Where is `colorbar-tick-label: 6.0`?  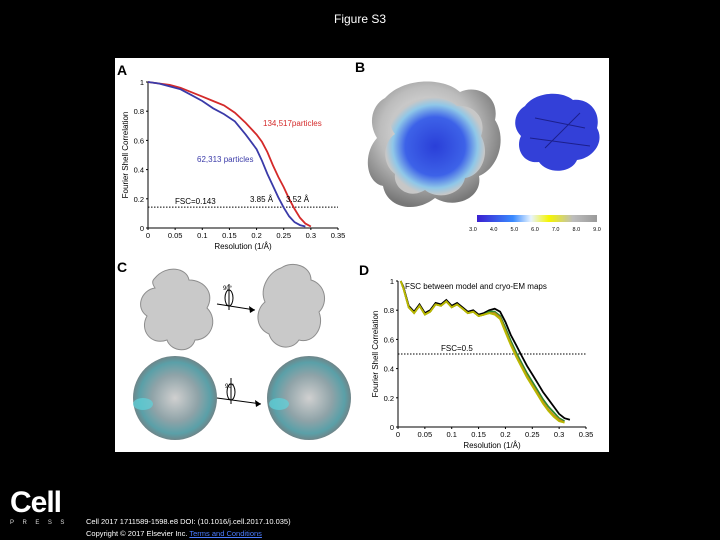 colorbar-tick-label: 6.0 is located at coordinates (535, 230).